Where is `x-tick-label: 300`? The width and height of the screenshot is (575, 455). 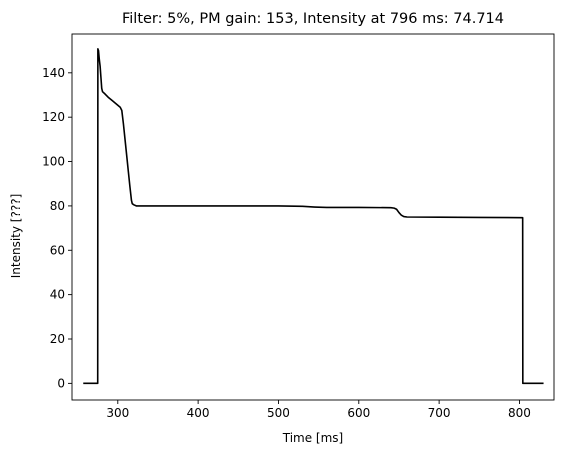 x-tick-label: 300 is located at coordinates (117, 413).